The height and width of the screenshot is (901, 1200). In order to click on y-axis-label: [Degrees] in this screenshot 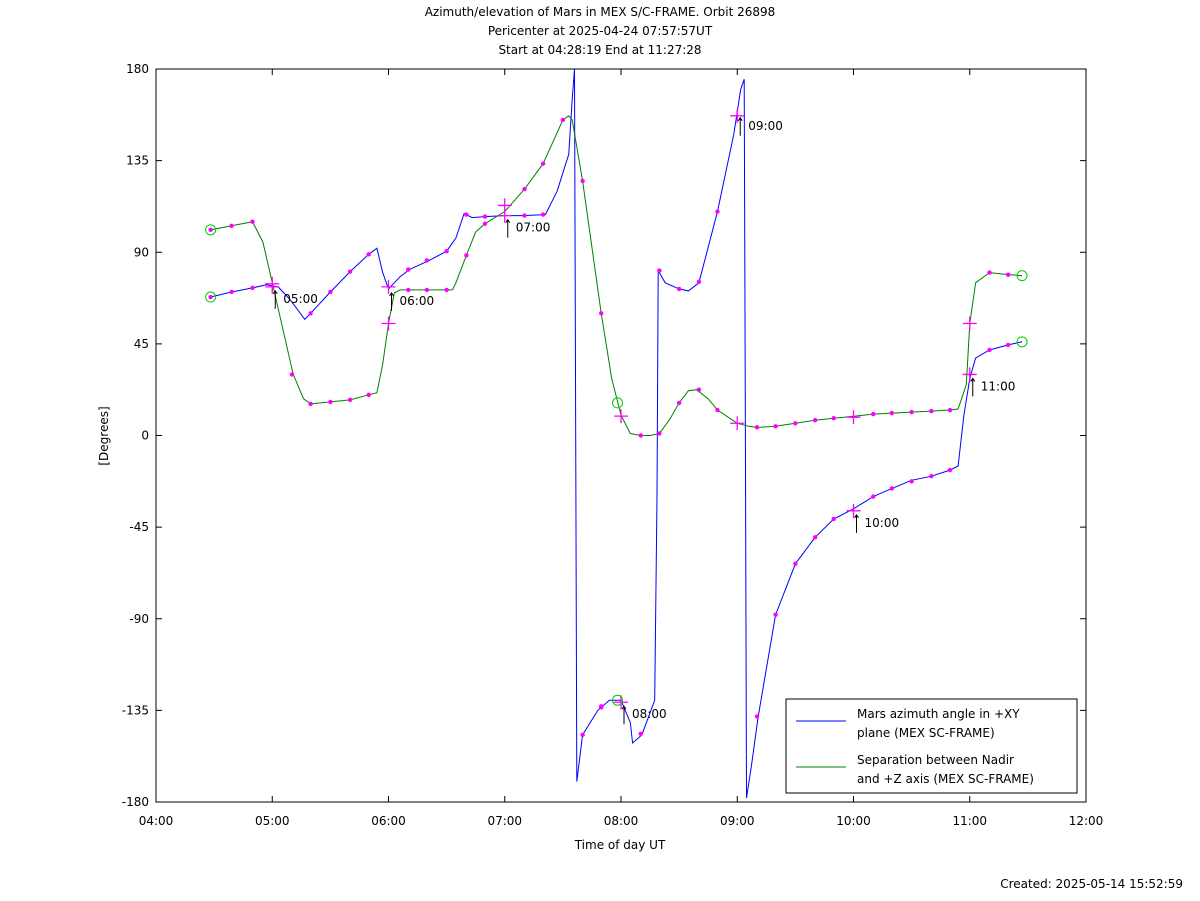, I will do `click(104, 435)`.